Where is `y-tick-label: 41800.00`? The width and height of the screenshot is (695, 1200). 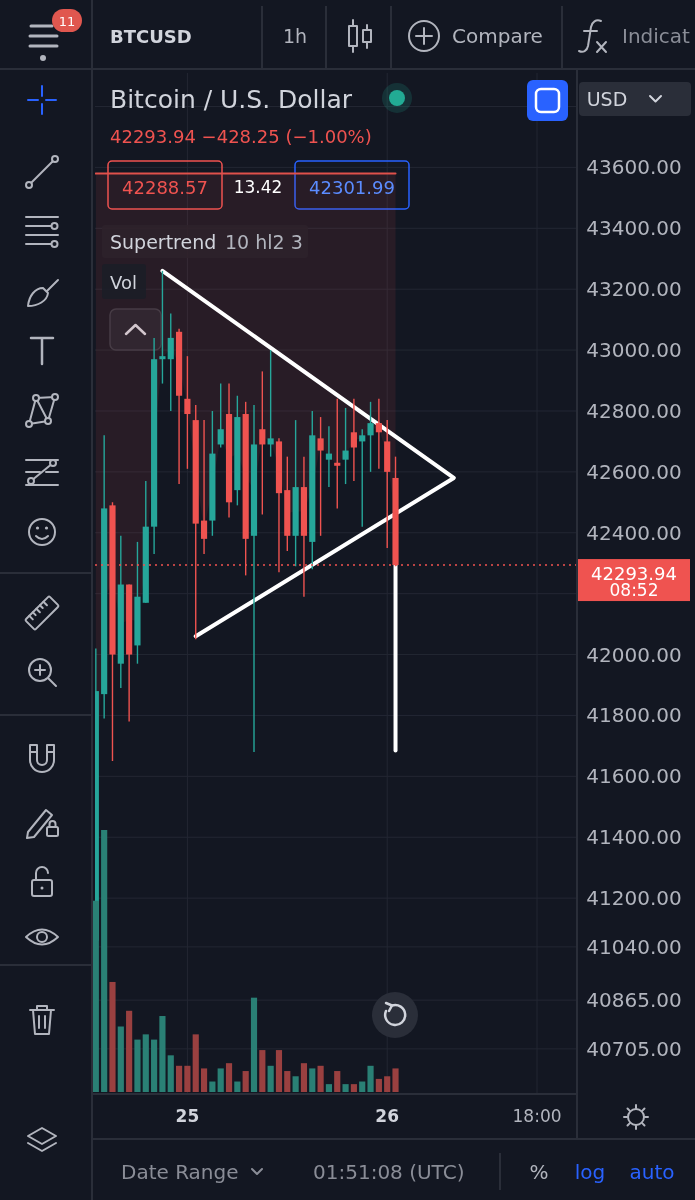
y-tick-label: 41800.00 is located at coordinates (634, 715).